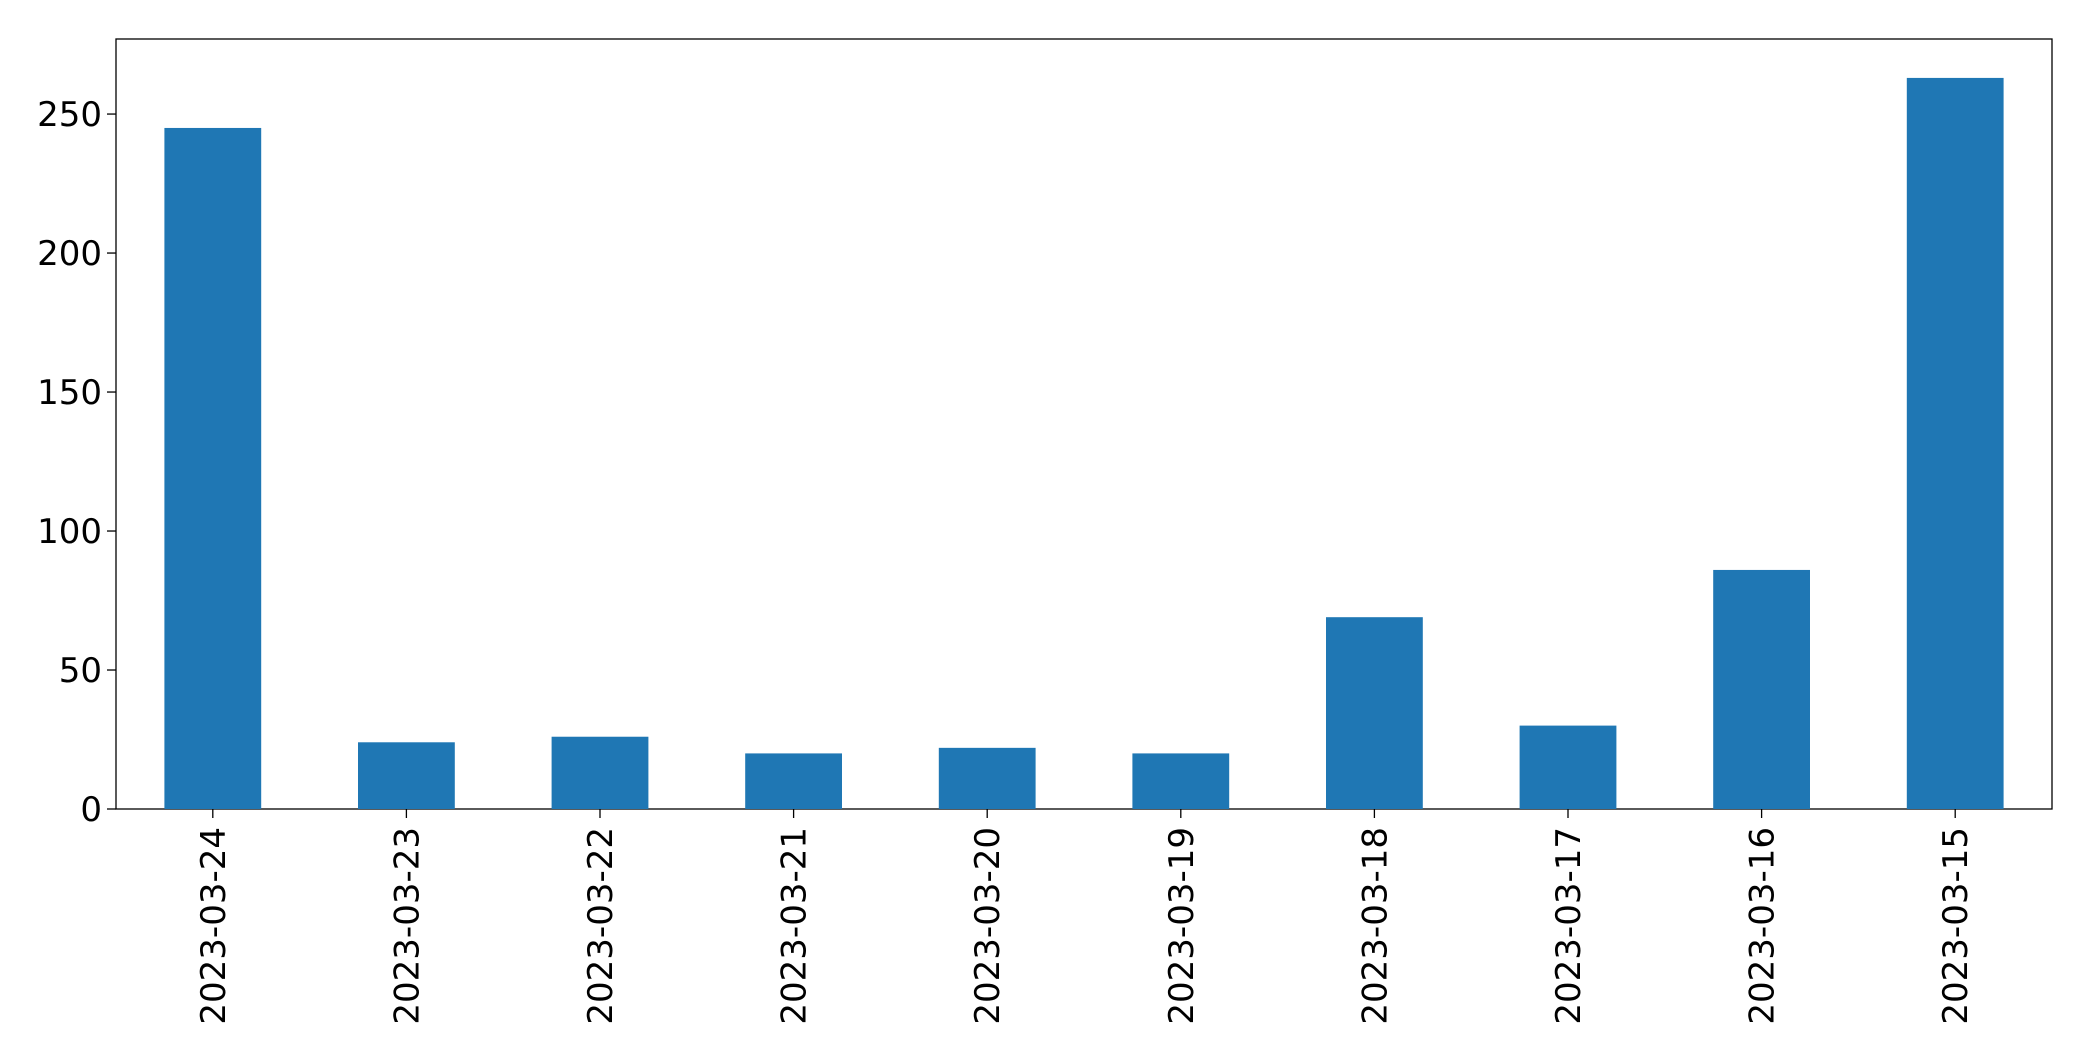 This screenshot has width=2093, height=1061. I want to click on y-tick-label: 100, so click(69, 532).